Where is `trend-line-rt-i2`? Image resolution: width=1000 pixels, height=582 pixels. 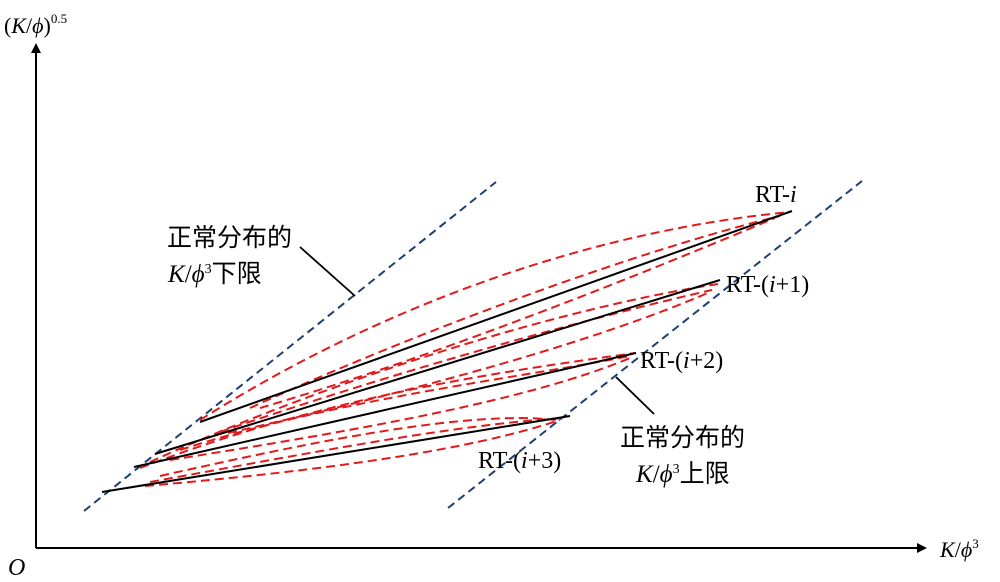
trend-line-rt-i2 is located at coordinates (385, 410).